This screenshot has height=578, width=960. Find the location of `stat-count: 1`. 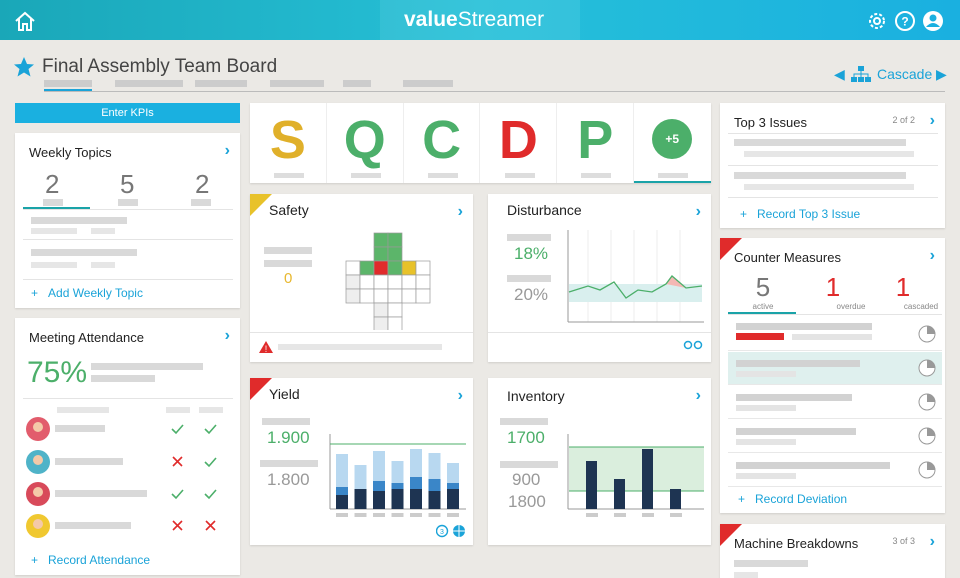

stat-count: 1 is located at coordinates (833, 287).